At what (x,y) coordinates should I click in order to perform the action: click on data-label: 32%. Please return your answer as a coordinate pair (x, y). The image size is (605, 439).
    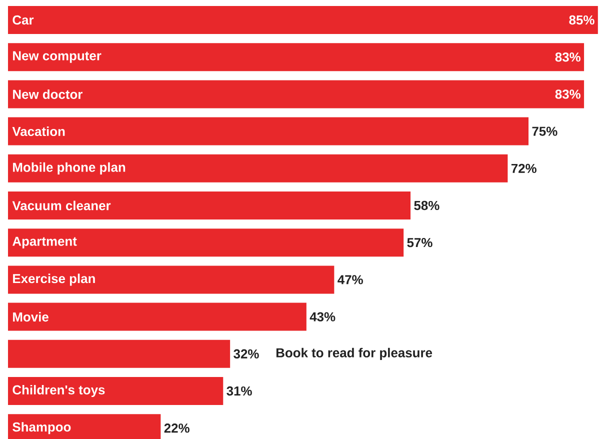
    Looking at the image, I should click on (246, 353).